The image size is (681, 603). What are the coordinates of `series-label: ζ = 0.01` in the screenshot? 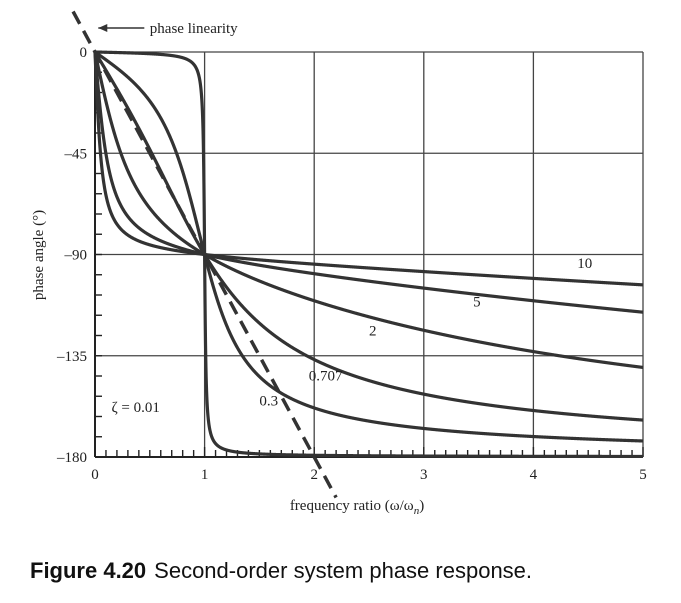 It's located at (135, 408).